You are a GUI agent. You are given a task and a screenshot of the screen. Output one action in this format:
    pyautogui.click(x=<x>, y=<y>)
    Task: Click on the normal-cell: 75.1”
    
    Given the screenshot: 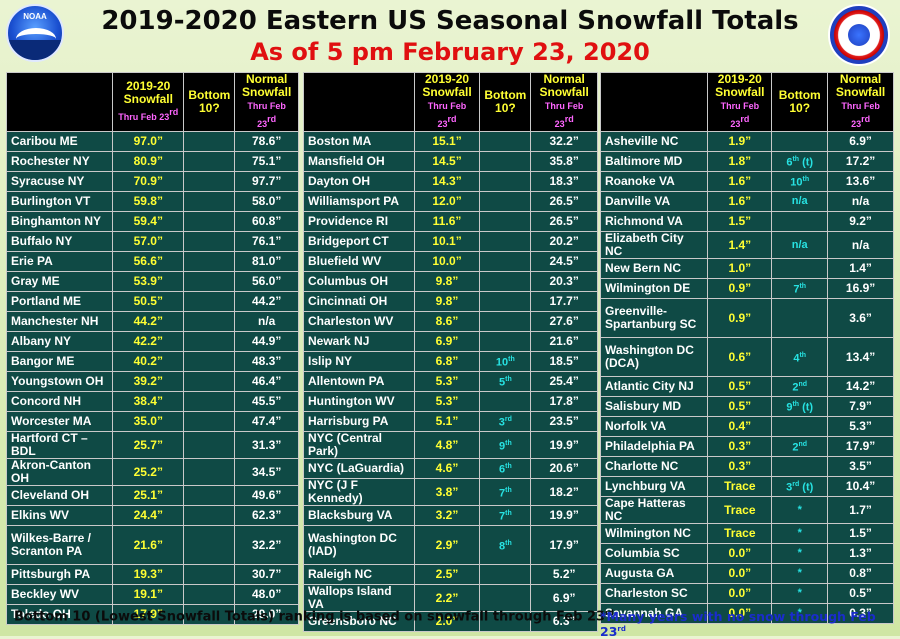 What is the action you would take?
    pyautogui.click(x=266, y=161)
    